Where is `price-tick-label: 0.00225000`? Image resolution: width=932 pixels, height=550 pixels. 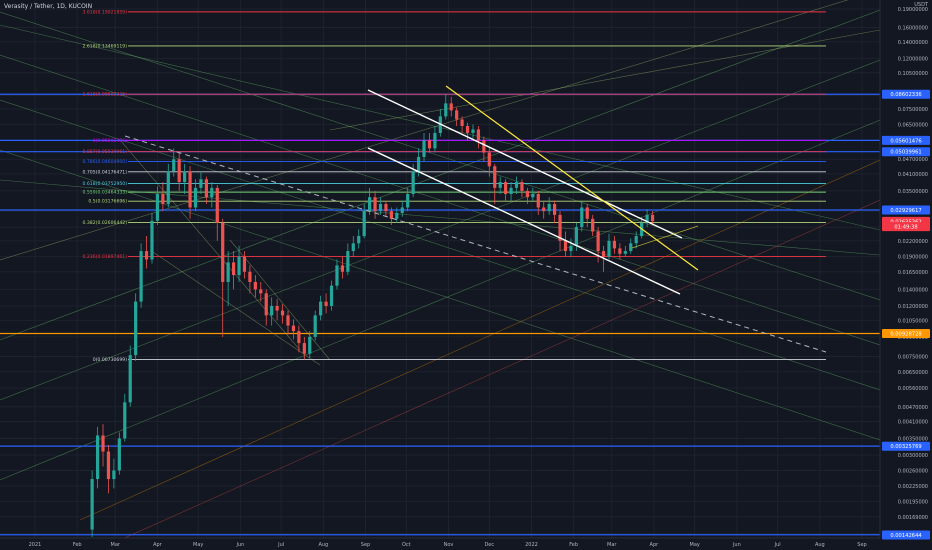 price-tick-label: 0.00225000 is located at coordinates (913, 487).